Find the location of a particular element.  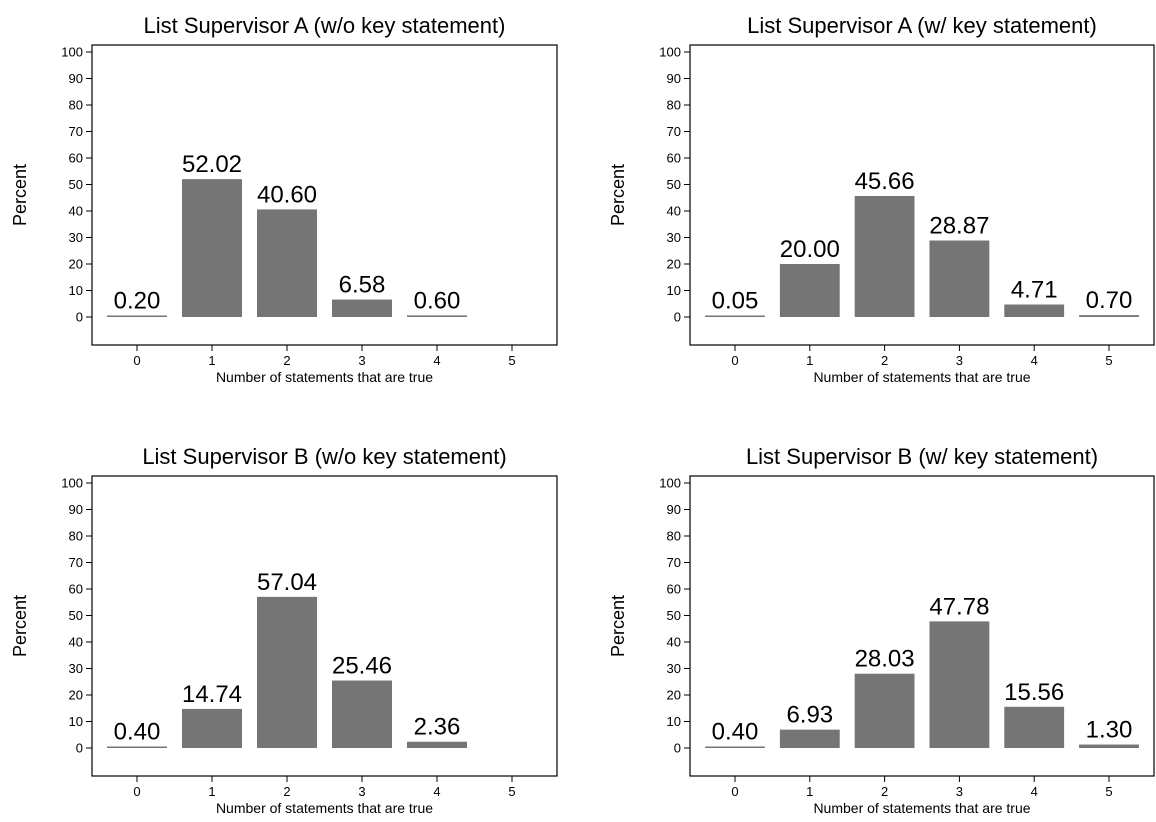

y-tick-label-4-3: 30 is located at coordinates (674, 668).